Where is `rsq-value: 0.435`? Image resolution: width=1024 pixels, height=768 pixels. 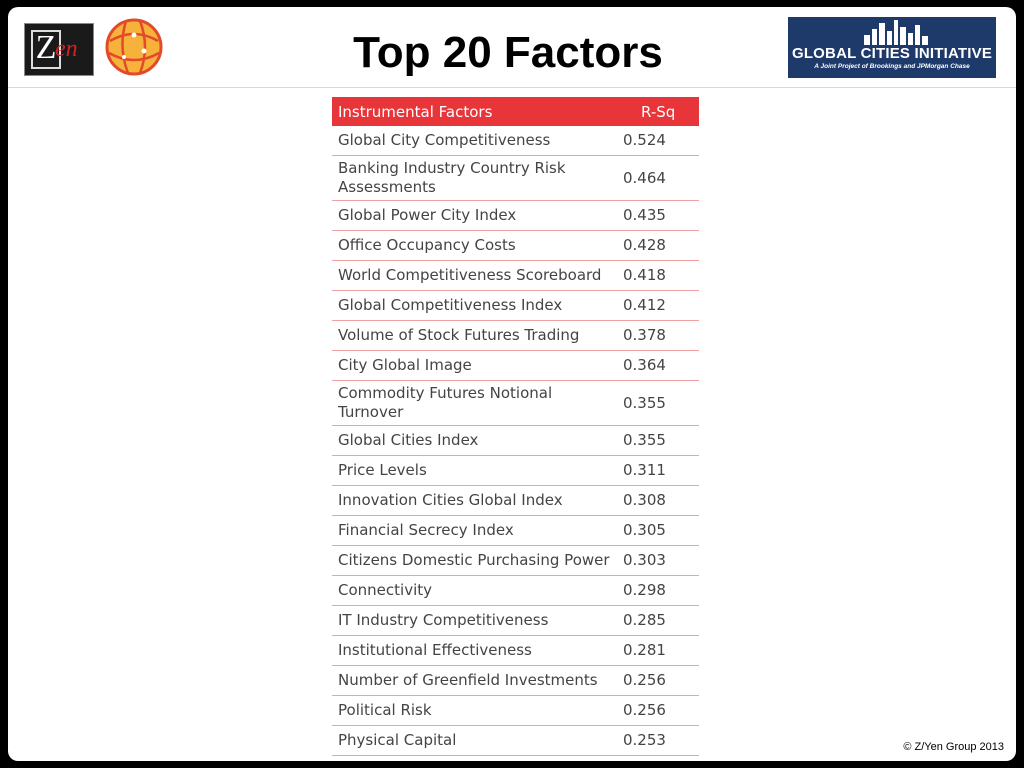 rsq-value: 0.435 is located at coordinates (660, 215).